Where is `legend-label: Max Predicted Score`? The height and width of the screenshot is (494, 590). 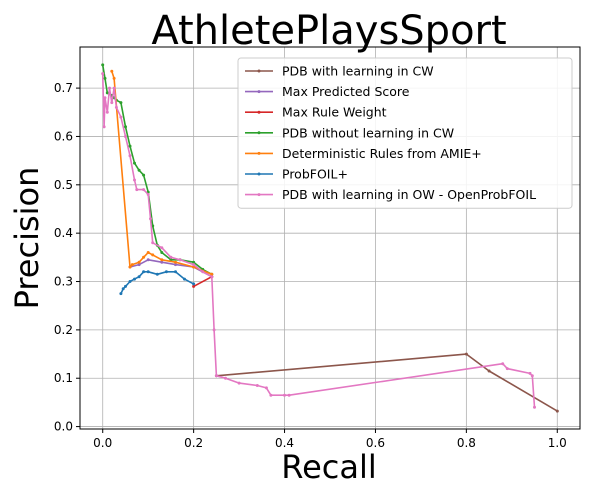
legend-label: Max Predicted Score is located at coordinates (346, 91).